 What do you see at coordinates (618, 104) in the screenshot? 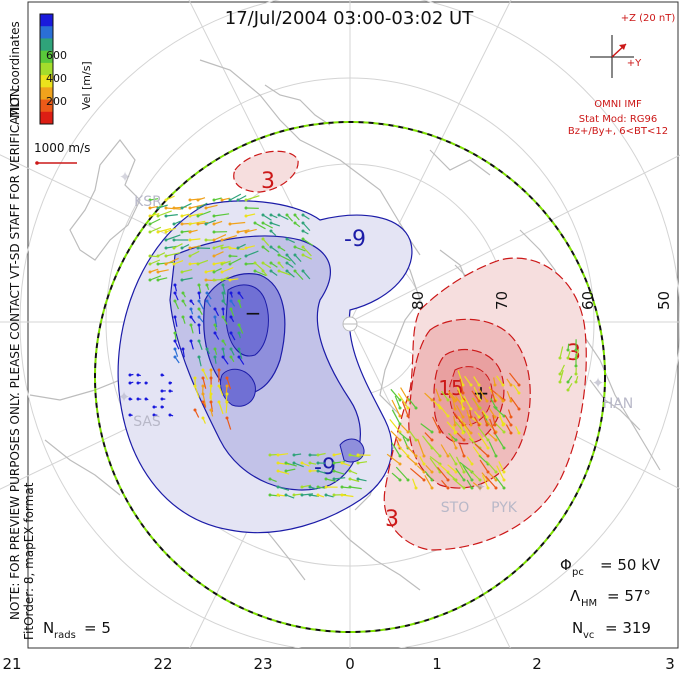
I see `imf-source: OMNI IMF` at bounding box center [618, 104].